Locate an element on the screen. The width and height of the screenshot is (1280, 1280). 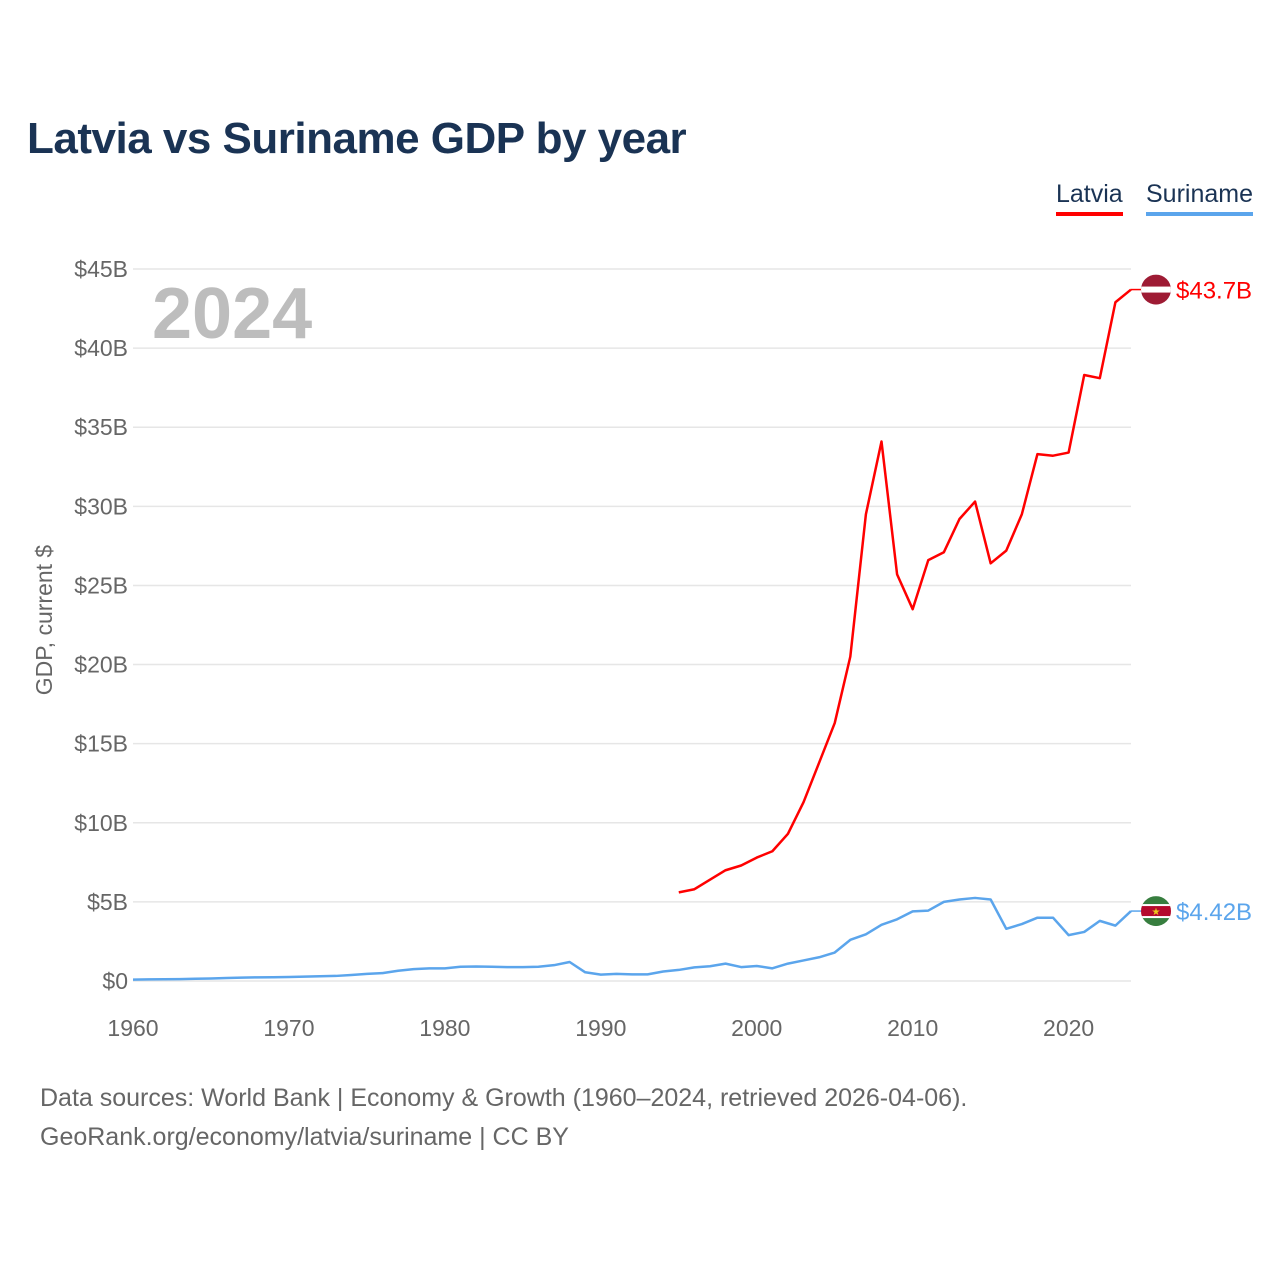
y-tick-label: $35B is located at coordinates (101, 427).